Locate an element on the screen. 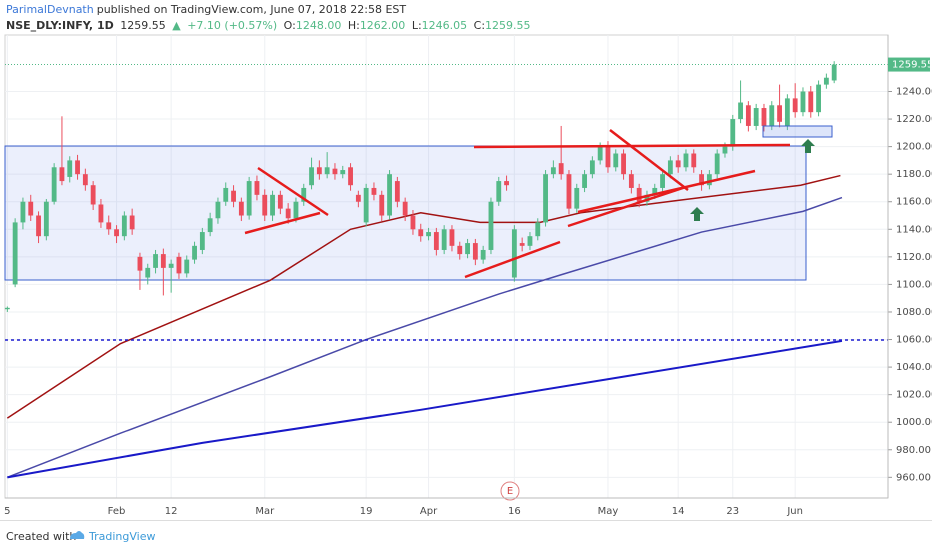 The width and height of the screenshot is (932, 551). triangle-bottom is located at coordinates (627, 206).